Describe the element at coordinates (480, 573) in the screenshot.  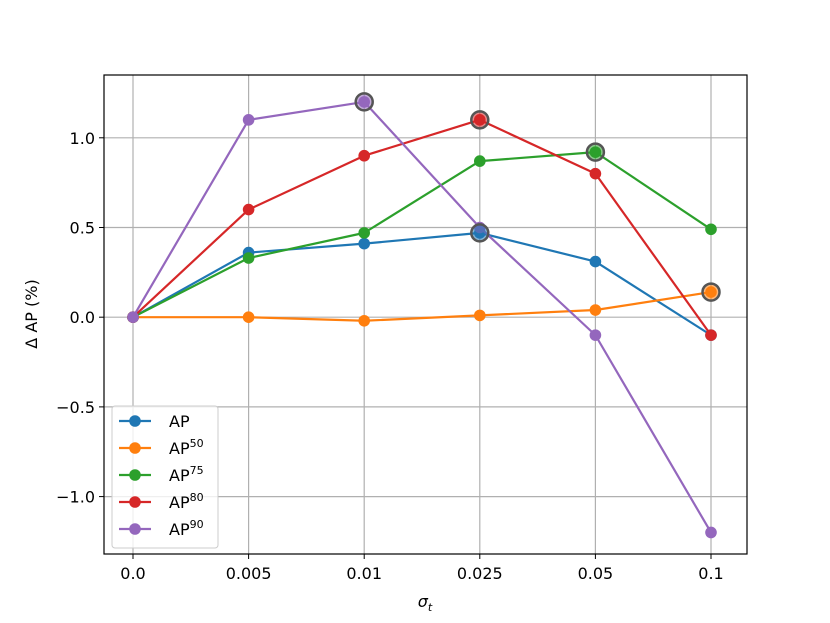
I see `x-tick-label: 0.025` at that location.